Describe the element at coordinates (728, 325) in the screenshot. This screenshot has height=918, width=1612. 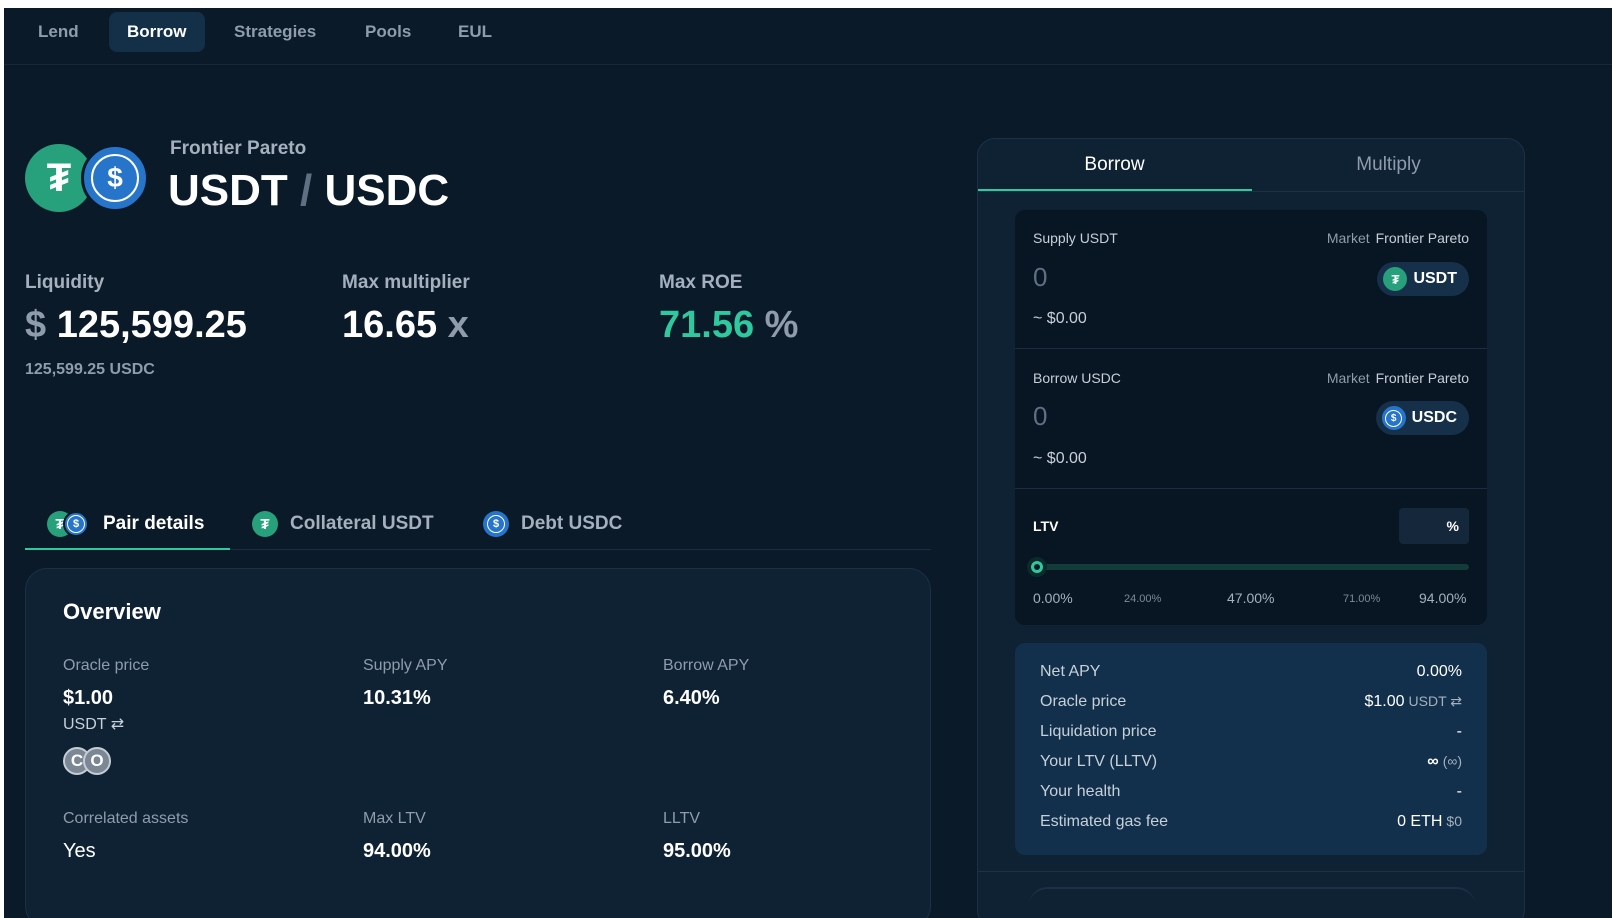
I see `max-roe-value: 71.56 %` at that location.